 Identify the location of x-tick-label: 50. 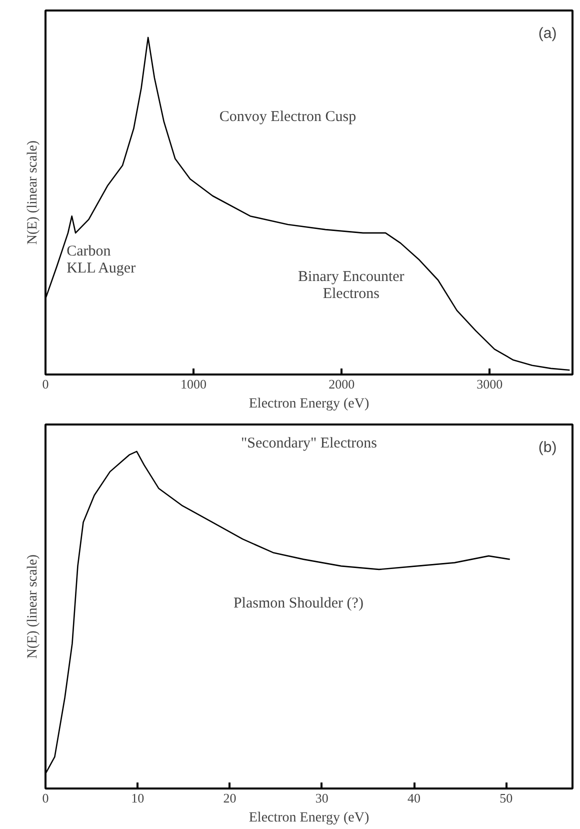
(506, 798).